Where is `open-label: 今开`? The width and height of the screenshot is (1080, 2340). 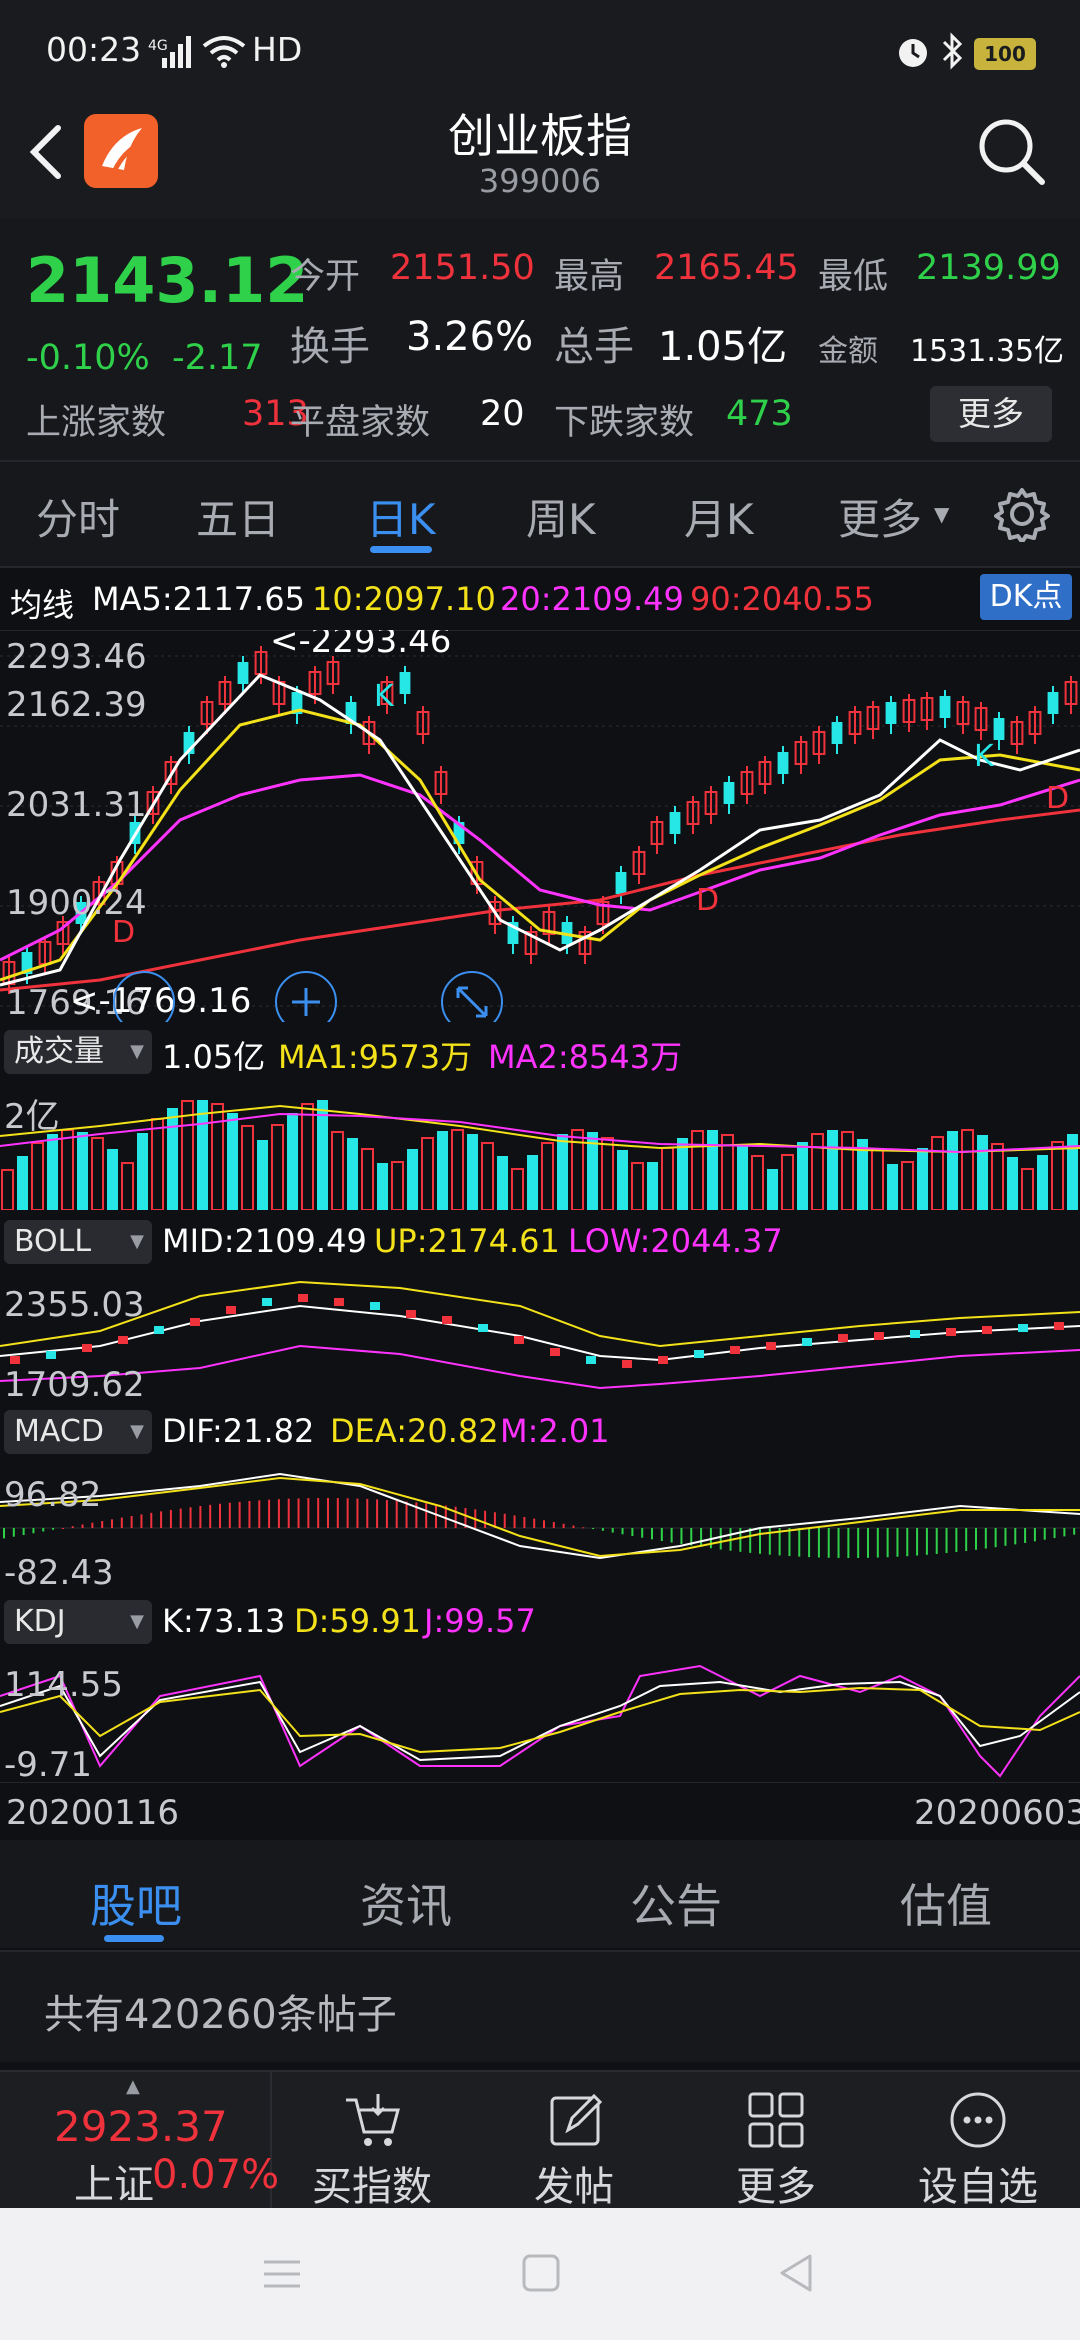 open-label: 今开 is located at coordinates (325, 277).